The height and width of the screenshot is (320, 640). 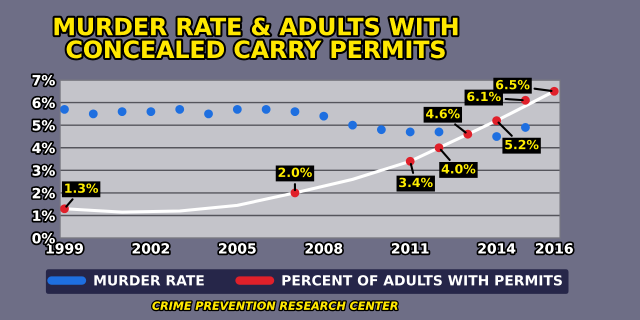 I want to click on chart-title: MURDER RATE & ADULTS WITH CONCEALED CARRY PERMITS, so click(x=256, y=38).